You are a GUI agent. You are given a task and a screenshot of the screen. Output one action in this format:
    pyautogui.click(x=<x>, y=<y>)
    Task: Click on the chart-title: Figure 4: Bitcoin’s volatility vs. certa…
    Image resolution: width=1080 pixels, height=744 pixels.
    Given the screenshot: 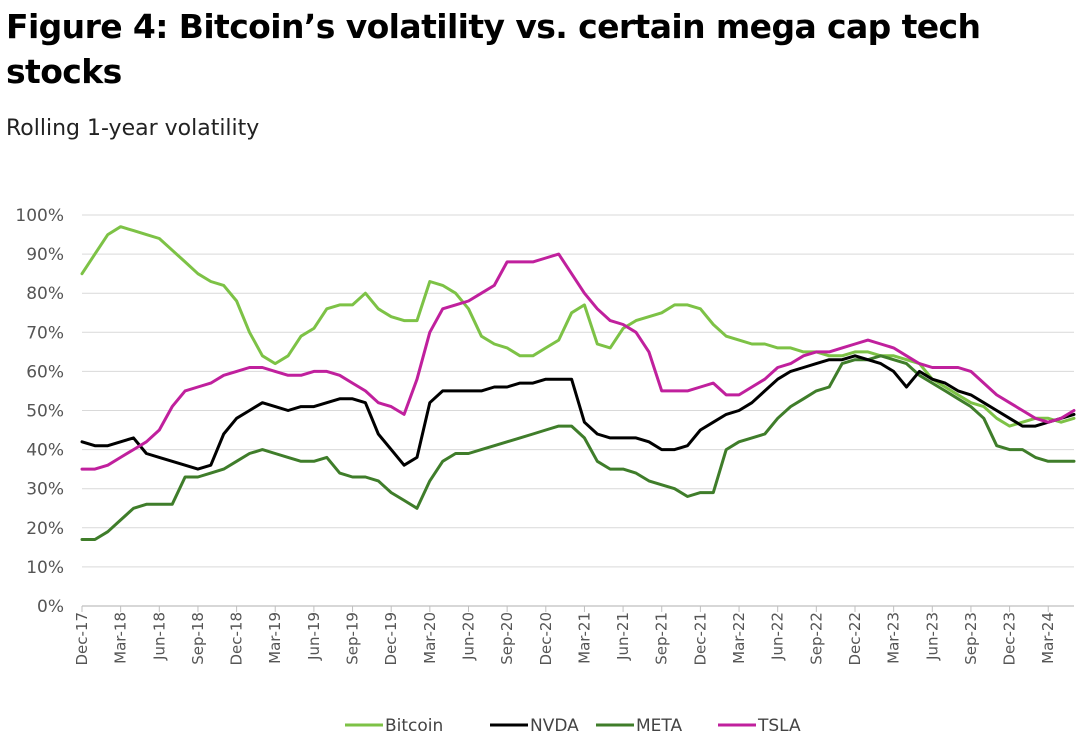 What is the action you would take?
    pyautogui.click(x=493, y=49)
    